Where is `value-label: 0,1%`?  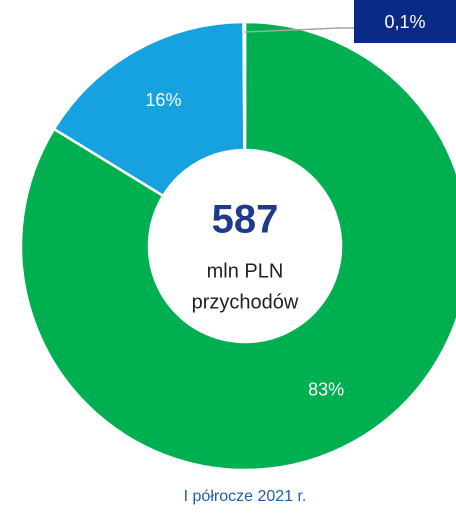 value-label: 0,1% is located at coordinates (404, 22).